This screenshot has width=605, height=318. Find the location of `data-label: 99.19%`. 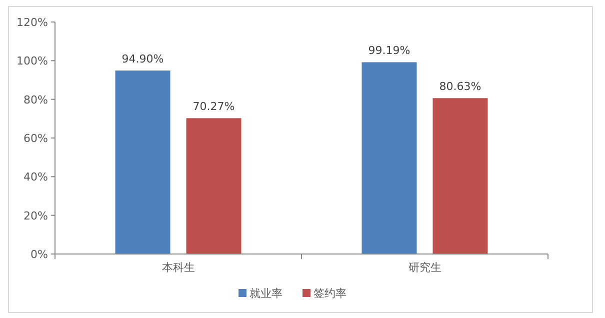

data-label: 99.19% is located at coordinates (389, 51).